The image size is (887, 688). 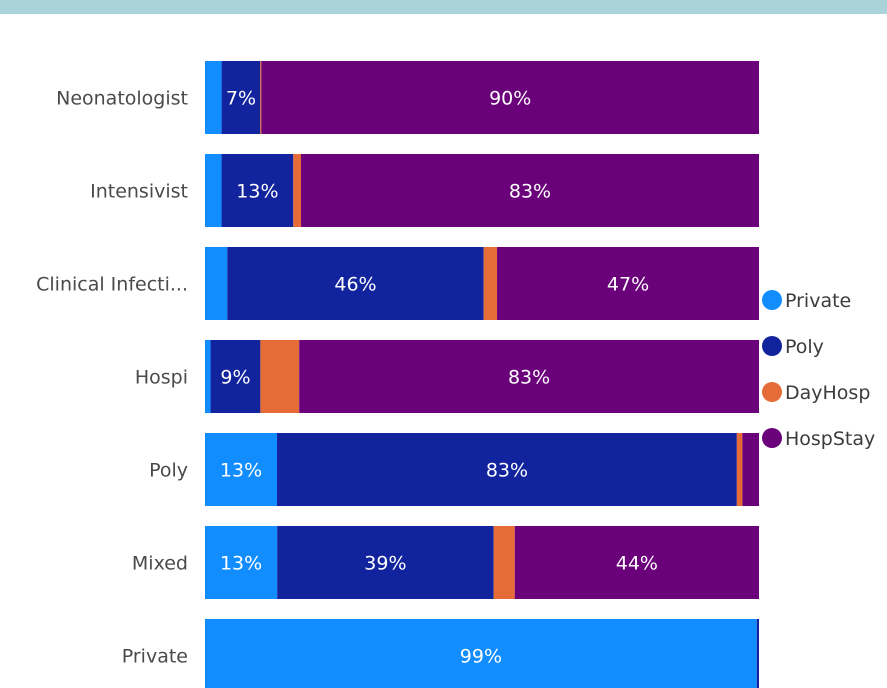 What do you see at coordinates (161, 378) in the screenshot?
I see `category-label-hospi: Hospi` at bounding box center [161, 378].